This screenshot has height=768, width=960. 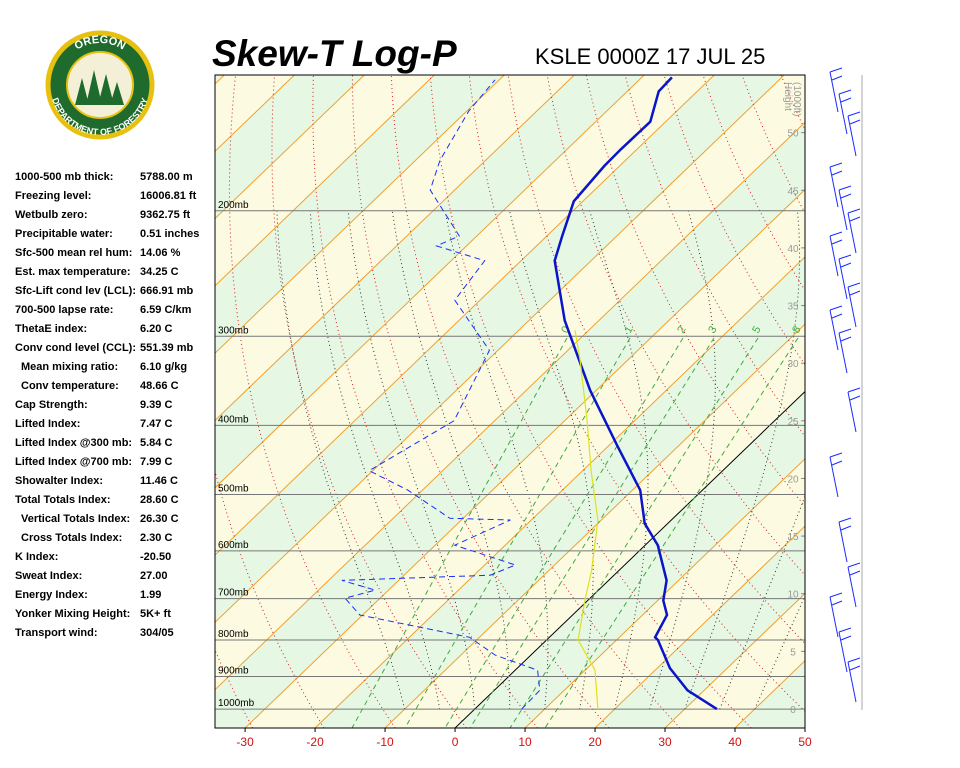 What do you see at coordinates (166, 348) in the screenshot?
I see `index-value: 551.39 mb` at bounding box center [166, 348].